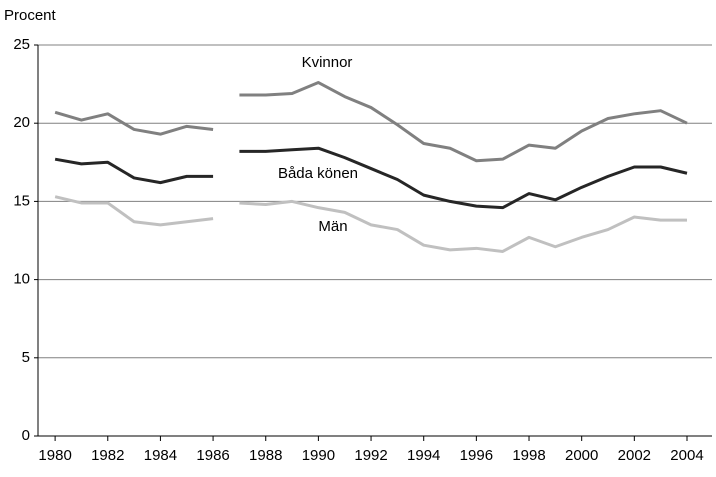 Image resolution: width=716 pixels, height=477 pixels. Describe the element at coordinates (160, 455) in the screenshot. I see `x-tick-label: 1984` at that location.